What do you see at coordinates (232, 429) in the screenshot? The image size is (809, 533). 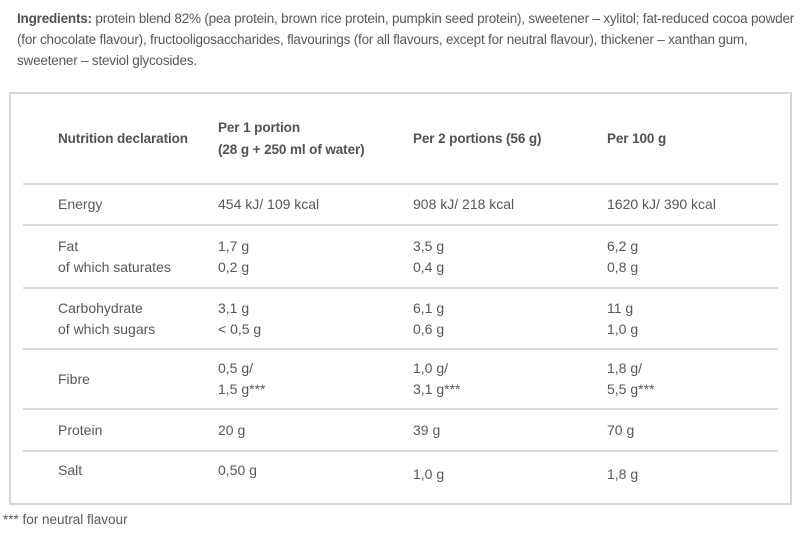 I see `cell-line: 20 g` at bounding box center [232, 429].